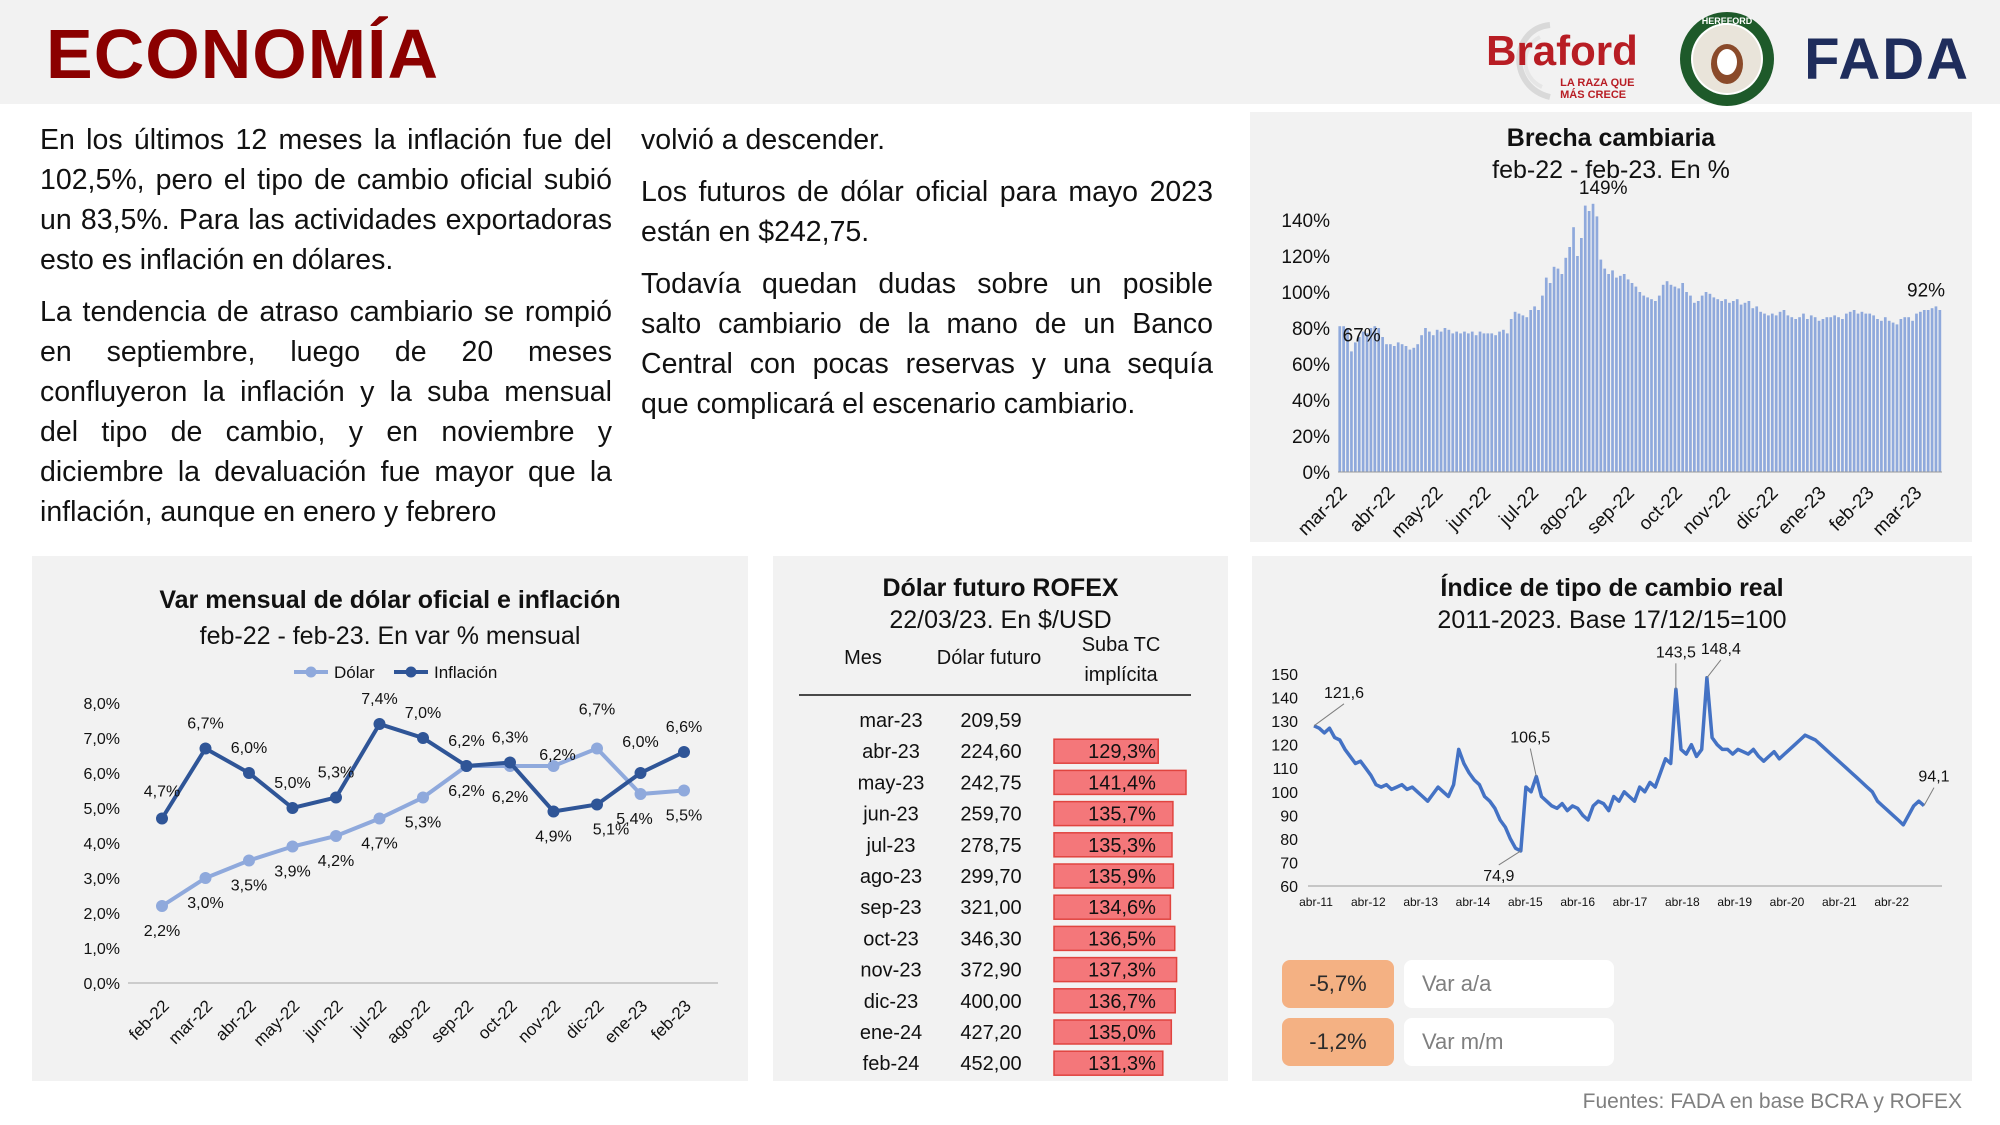 The image size is (2000, 1125). What do you see at coordinates (1510, 858) in the screenshot?
I see `leader-line` at bounding box center [1510, 858].